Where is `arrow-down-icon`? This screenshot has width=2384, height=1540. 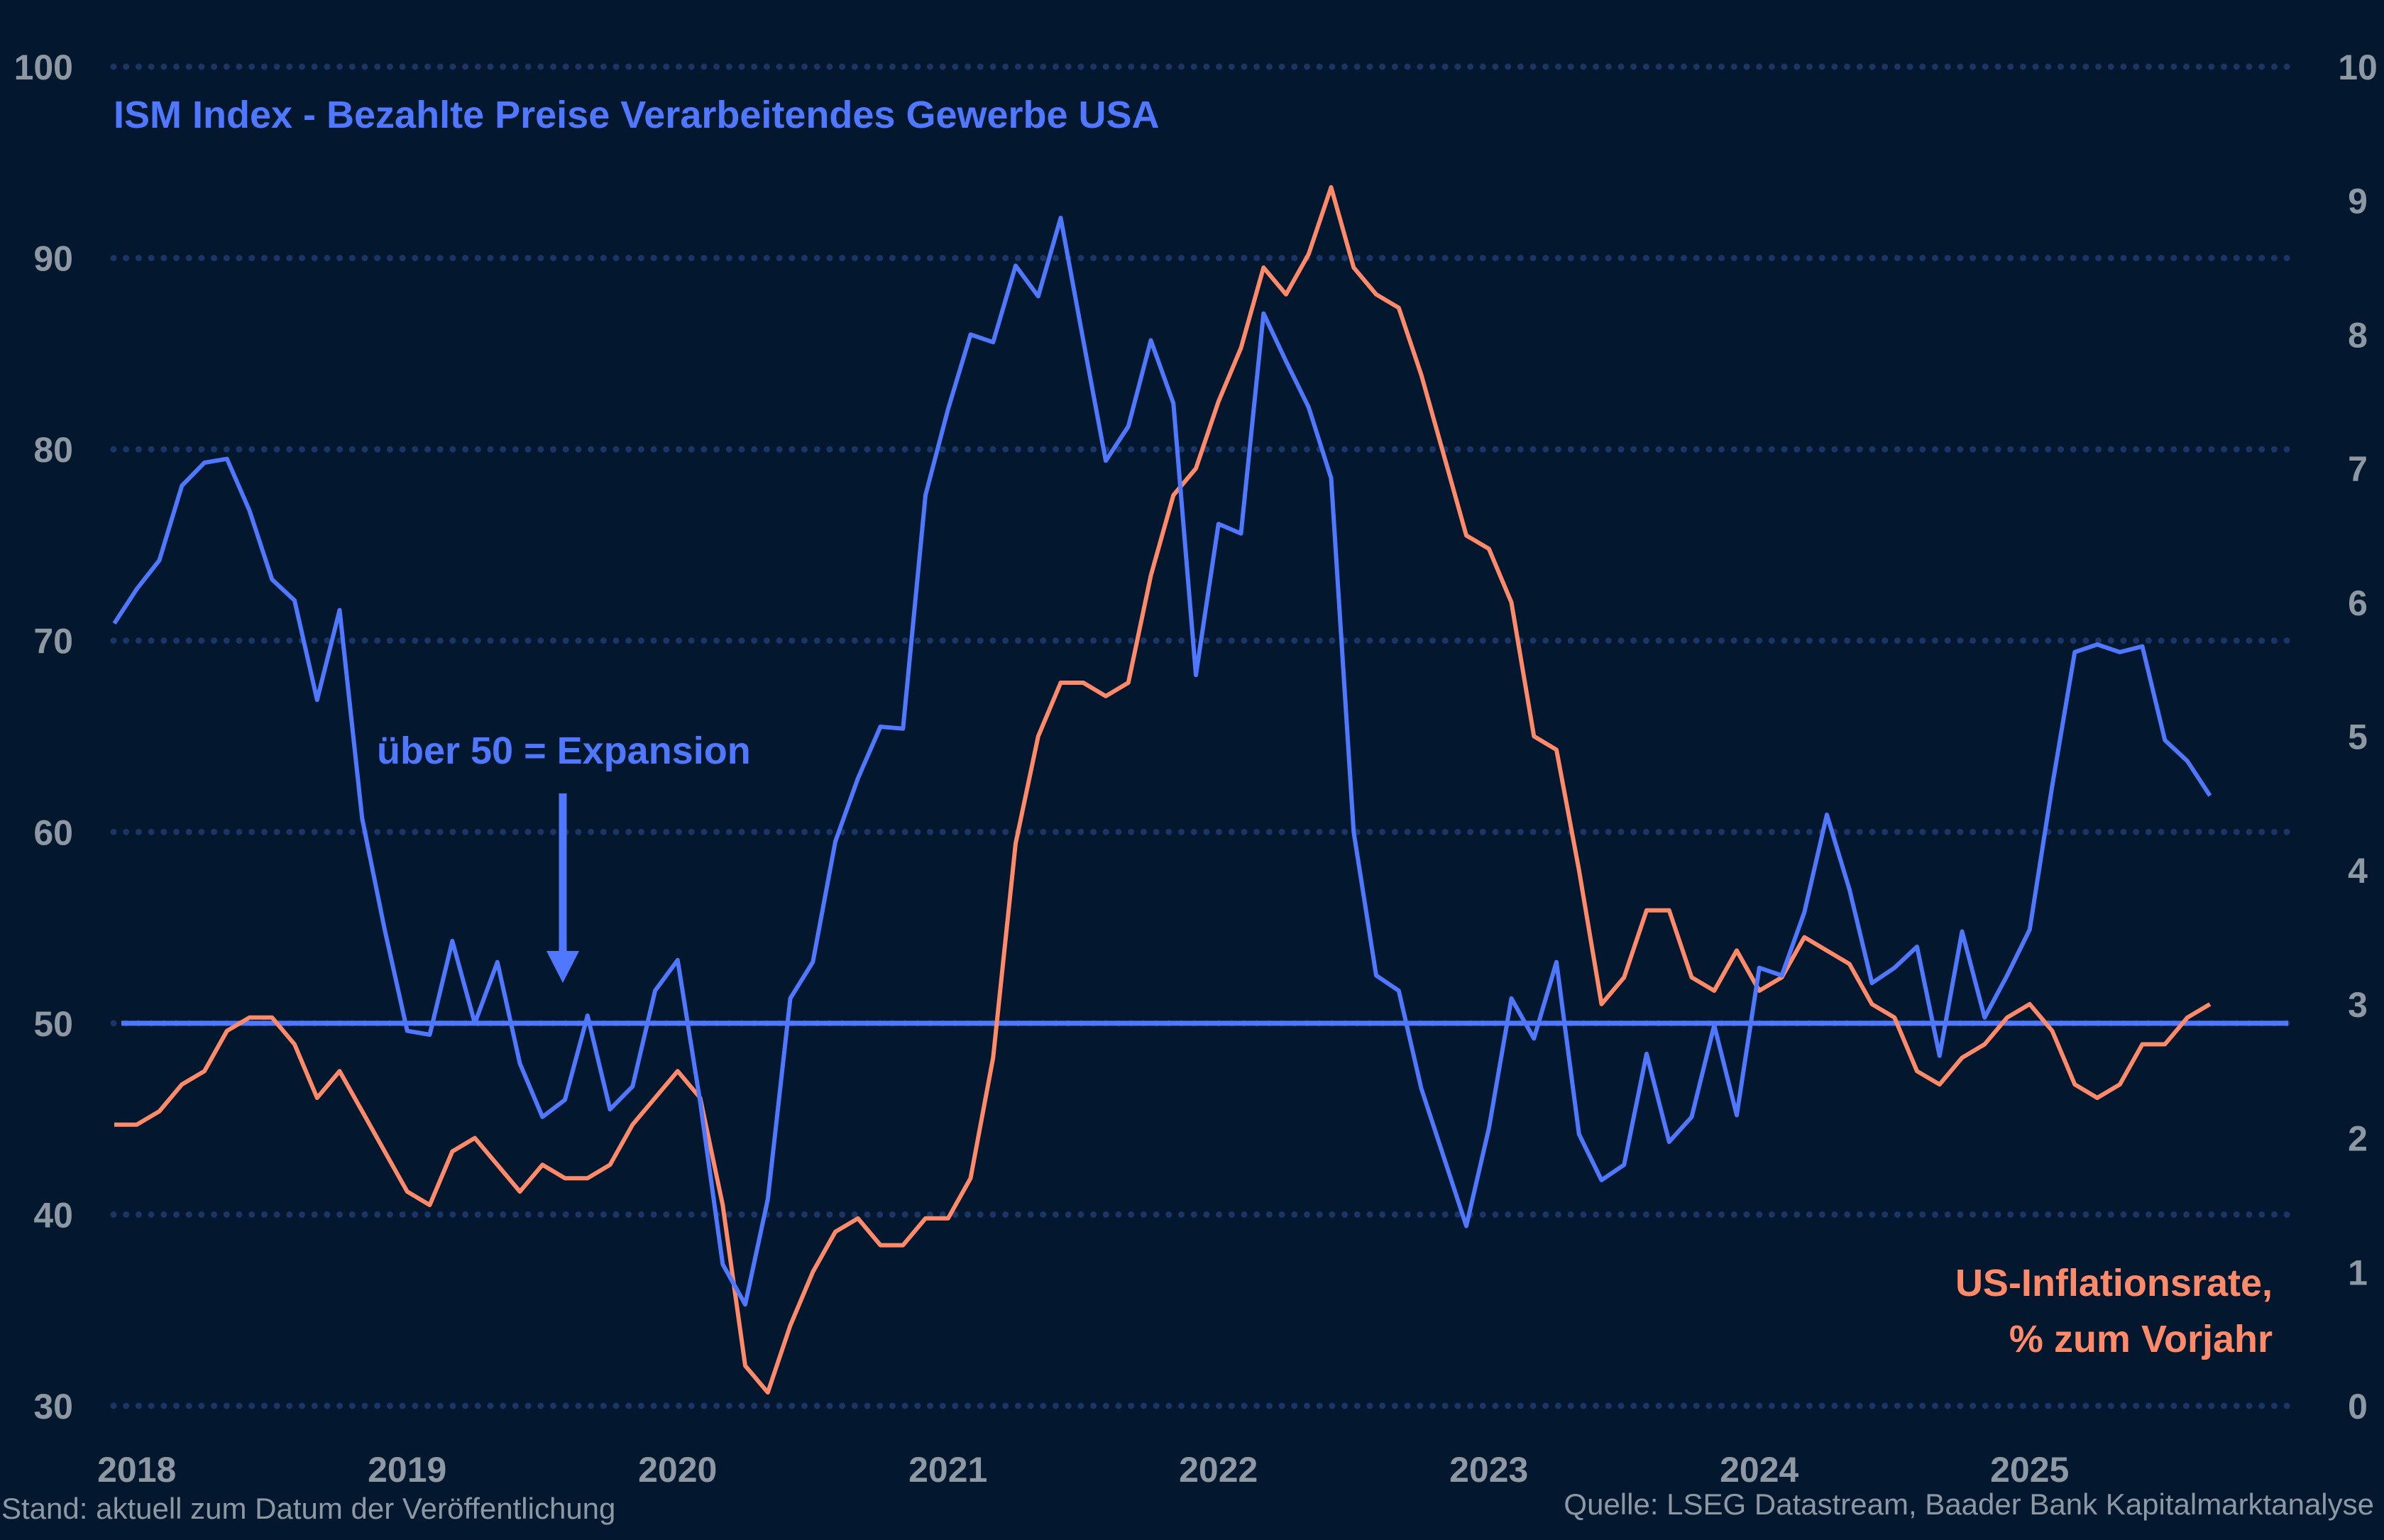 arrow-down-icon is located at coordinates (562, 888).